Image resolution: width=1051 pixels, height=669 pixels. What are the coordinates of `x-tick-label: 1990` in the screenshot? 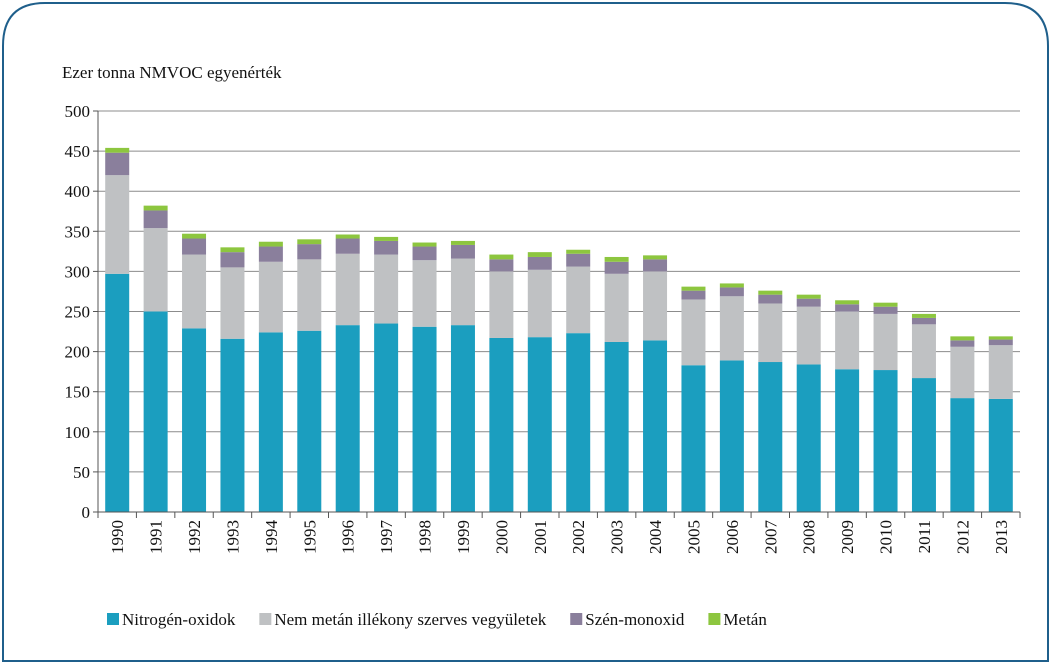 It's located at (117, 537).